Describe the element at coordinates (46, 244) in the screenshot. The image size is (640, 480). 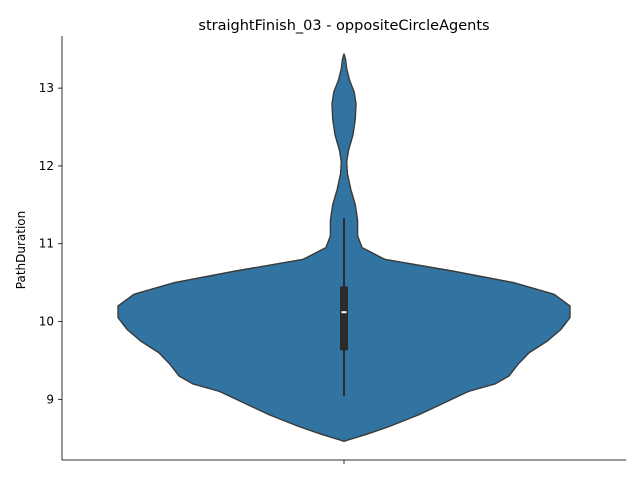
I see `y-tick-label-11: 11` at that location.